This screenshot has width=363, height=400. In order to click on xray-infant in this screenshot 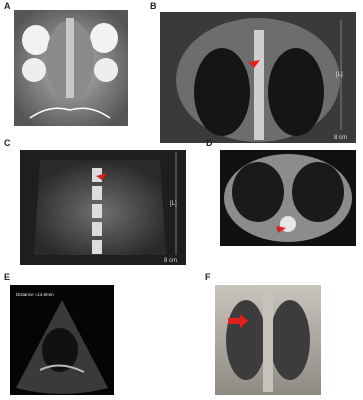, I will do `click(71, 68)`.